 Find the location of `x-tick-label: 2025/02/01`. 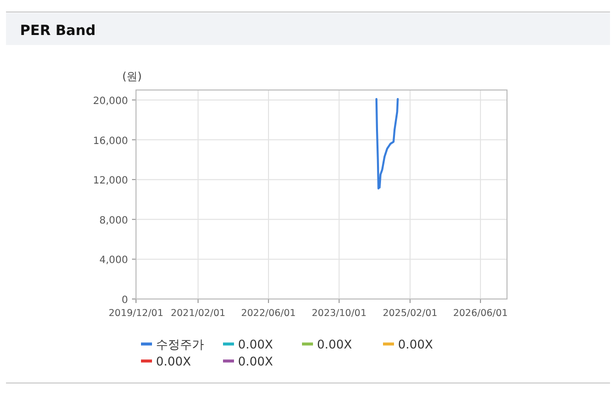

x-tick-label: 2025/02/01 is located at coordinates (410, 313).